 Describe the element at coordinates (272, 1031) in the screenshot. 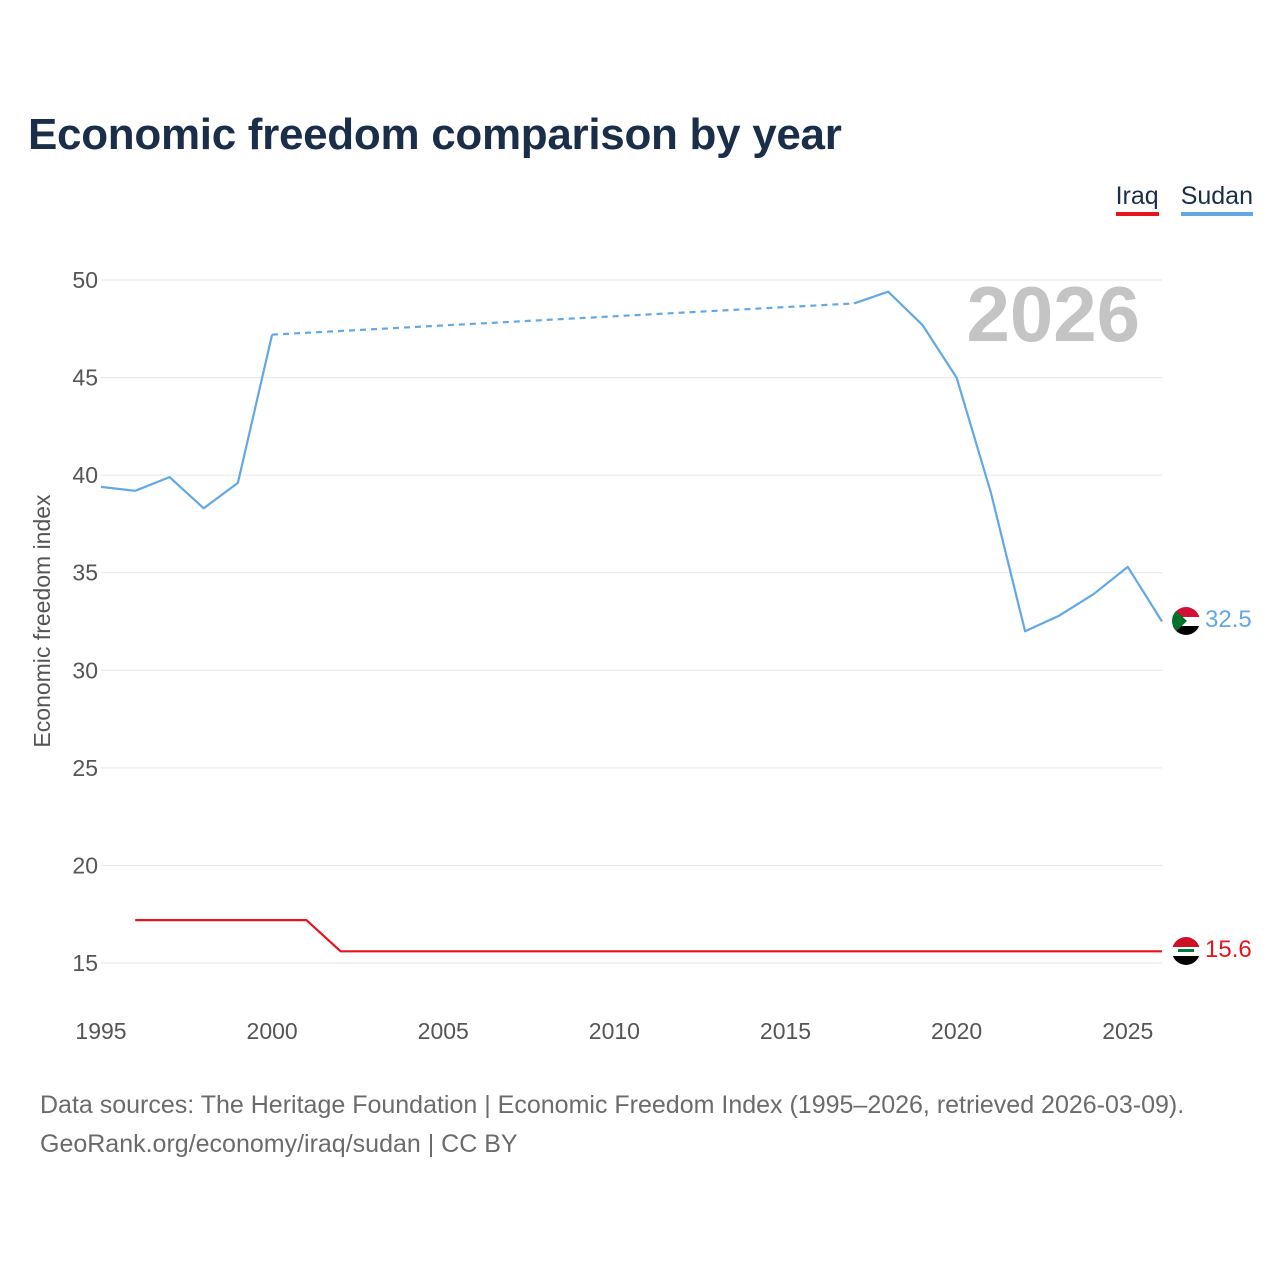

I see `x-tick-label: 2000` at that location.